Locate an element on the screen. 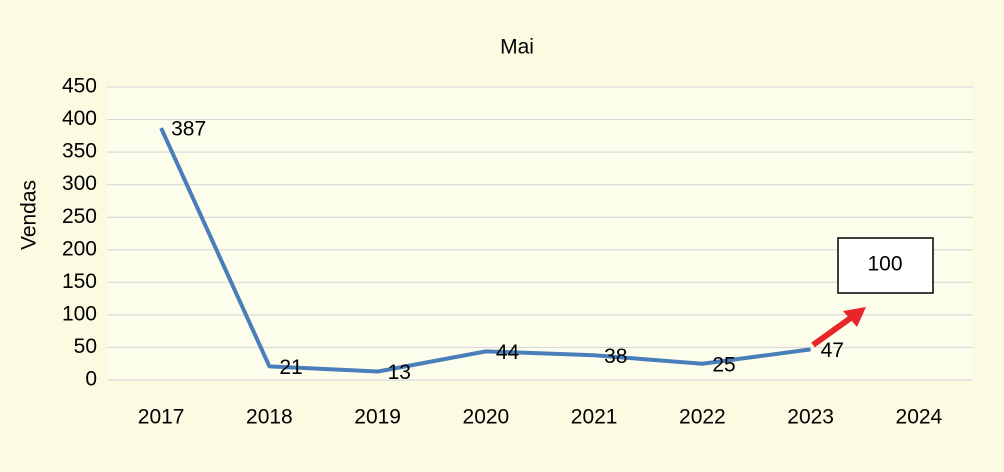 This screenshot has height=472, width=1004. value-label: 387 is located at coordinates (188, 129).